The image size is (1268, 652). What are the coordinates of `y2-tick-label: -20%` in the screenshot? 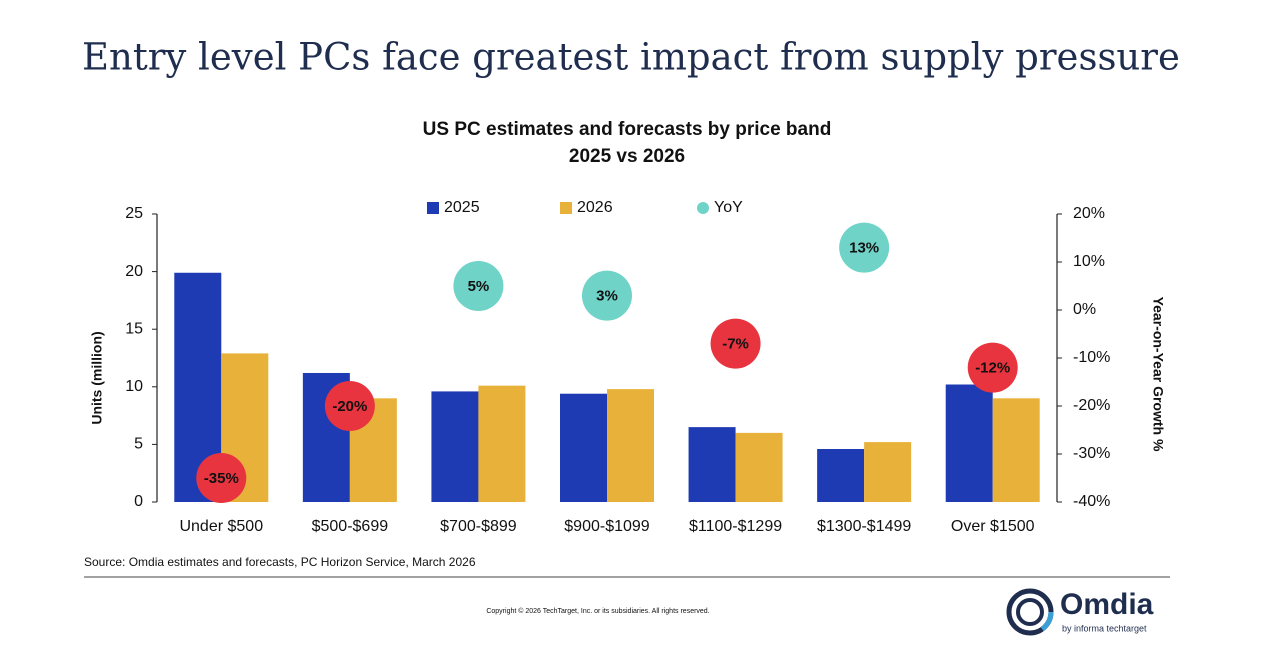 It's located at (1091, 405).